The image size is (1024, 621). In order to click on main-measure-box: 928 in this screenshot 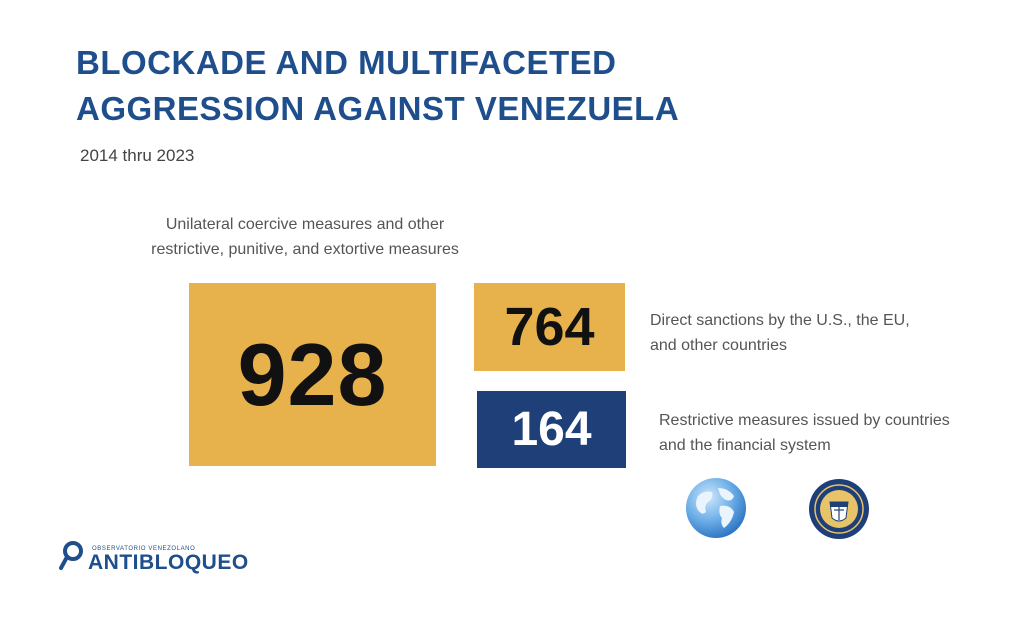, I will do `click(312, 374)`.